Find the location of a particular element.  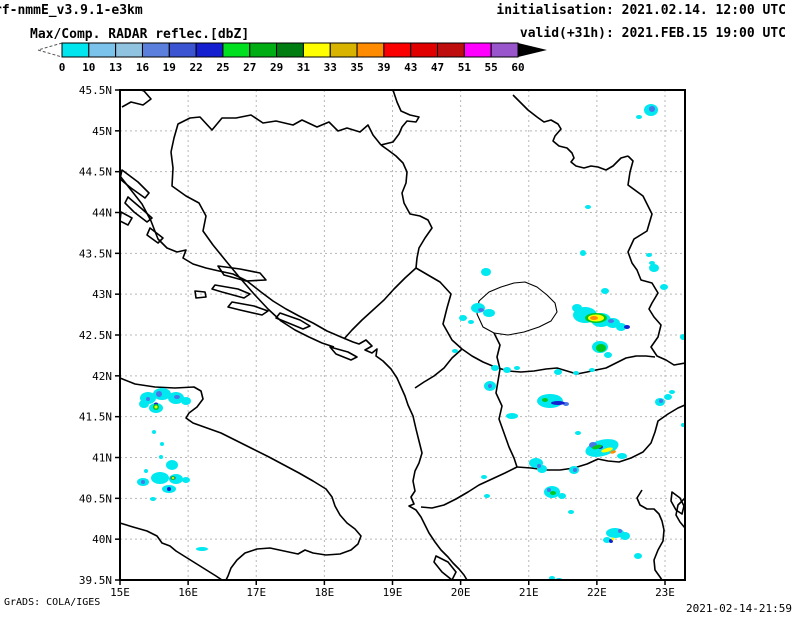

lon-tick-label: 22E is located at coordinates (597, 592).